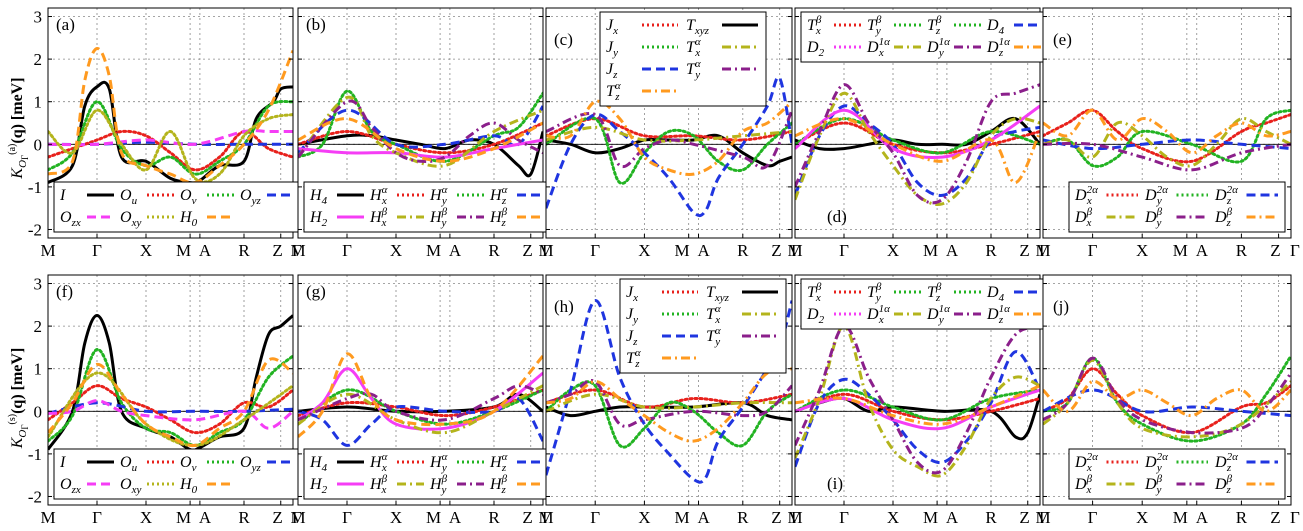  Describe the element at coordinates (420, 403) in the screenshot. I see `series-line-red` at that location.